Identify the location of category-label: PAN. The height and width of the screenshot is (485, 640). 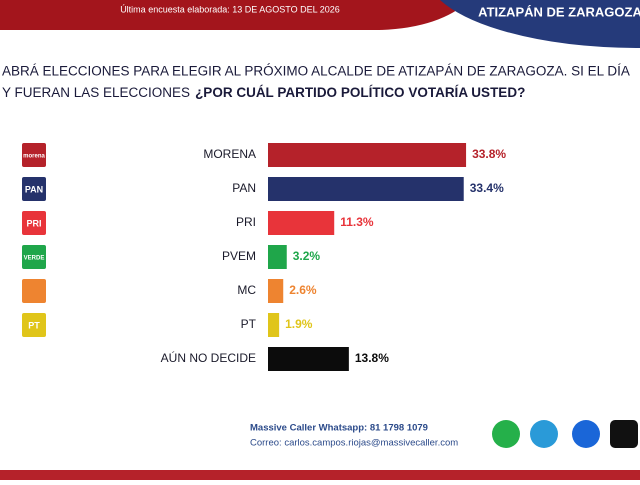
(244, 188).